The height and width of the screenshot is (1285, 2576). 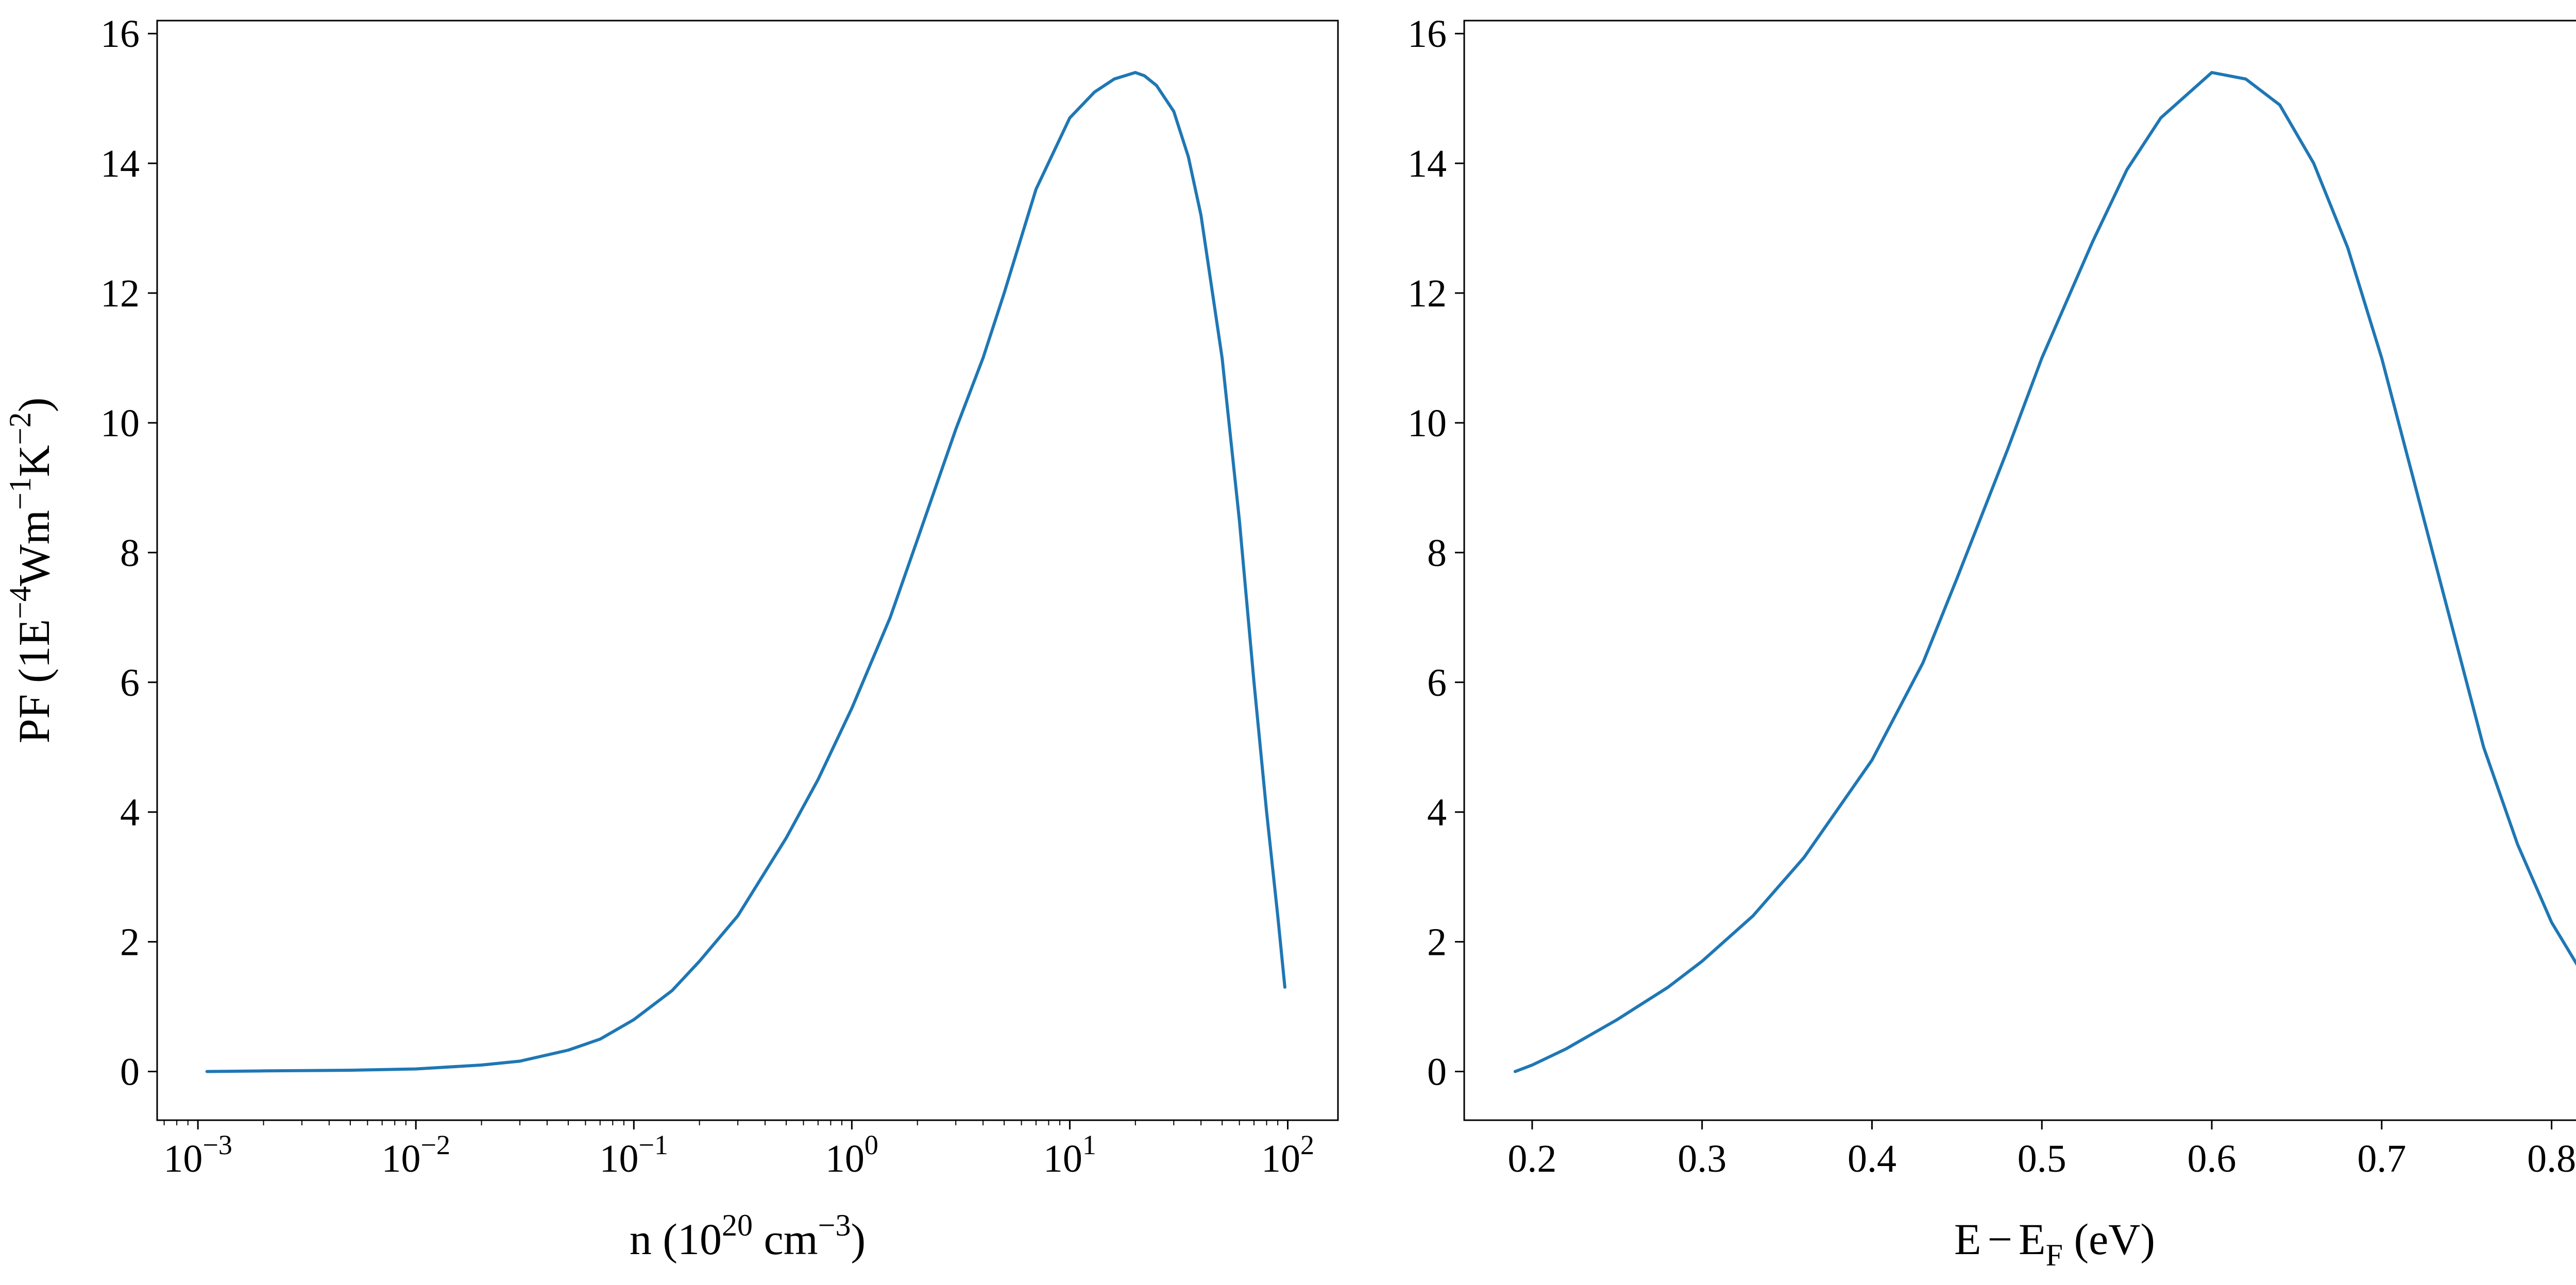 I want to click on x-tick-label: 0.4, so click(x=1872, y=1158).